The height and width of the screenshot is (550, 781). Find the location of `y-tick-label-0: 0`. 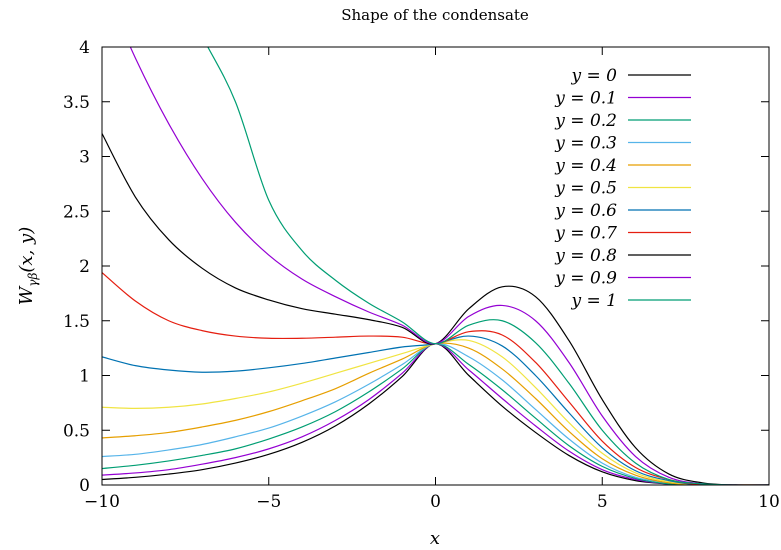

y-tick-label-0: 0 is located at coordinates (84, 486).